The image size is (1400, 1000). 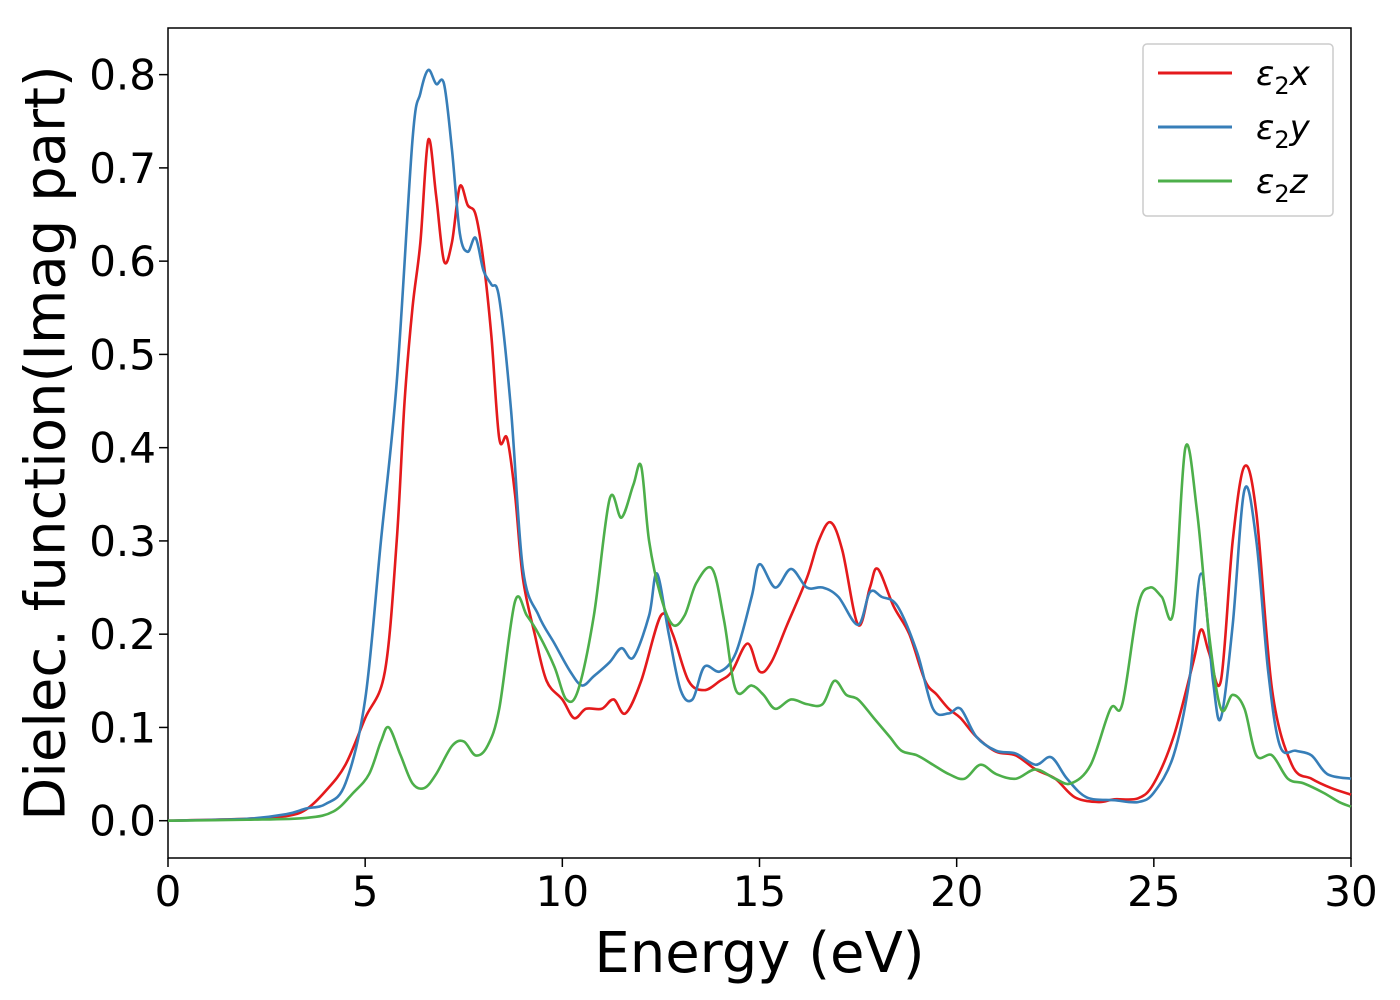 What do you see at coordinates (122, 727) in the screenshot?
I see `y-tick-label: 0.1` at bounding box center [122, 727].